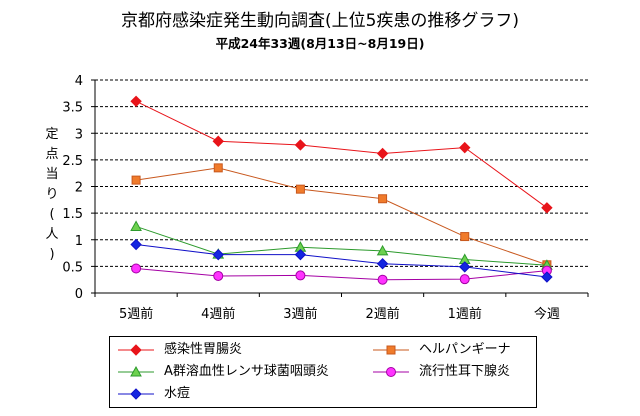  What do you see at coordinates (51, 194) in the screenshot?
I see `y-axis-label-char: り` at bounding box center [51, 194].